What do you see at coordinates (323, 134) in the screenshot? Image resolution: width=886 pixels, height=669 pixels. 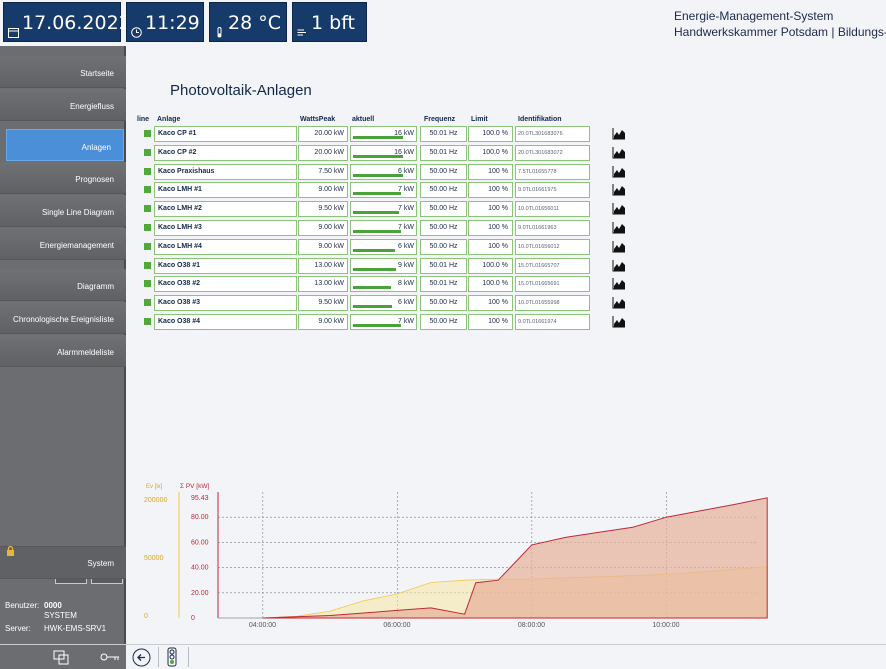 I see `watts-peak: 20.00 kW` at bounding box center [323, 134].